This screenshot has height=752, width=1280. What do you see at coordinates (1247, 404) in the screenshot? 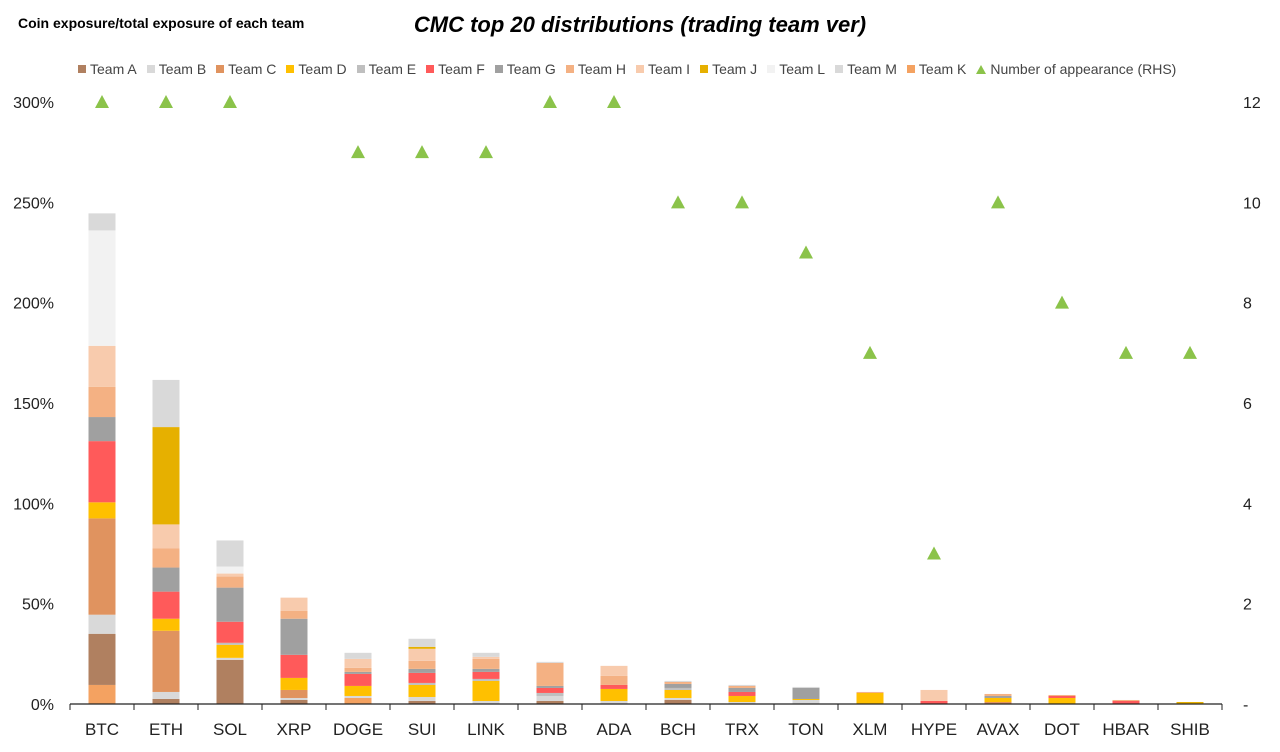
I see `y2-tick-label: 6` at bounding box center [1247, 404].